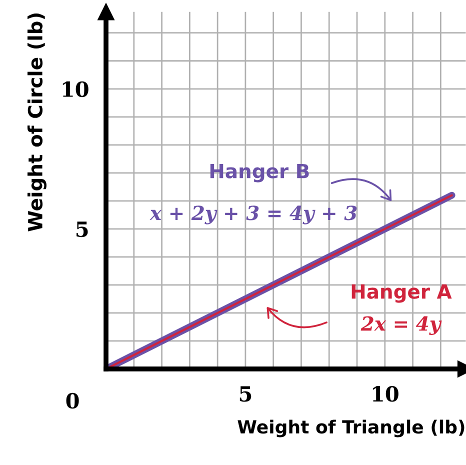  Describe the element at coordinates (259, 173) in the screenshot. I see `text: Hanger B` at that location.